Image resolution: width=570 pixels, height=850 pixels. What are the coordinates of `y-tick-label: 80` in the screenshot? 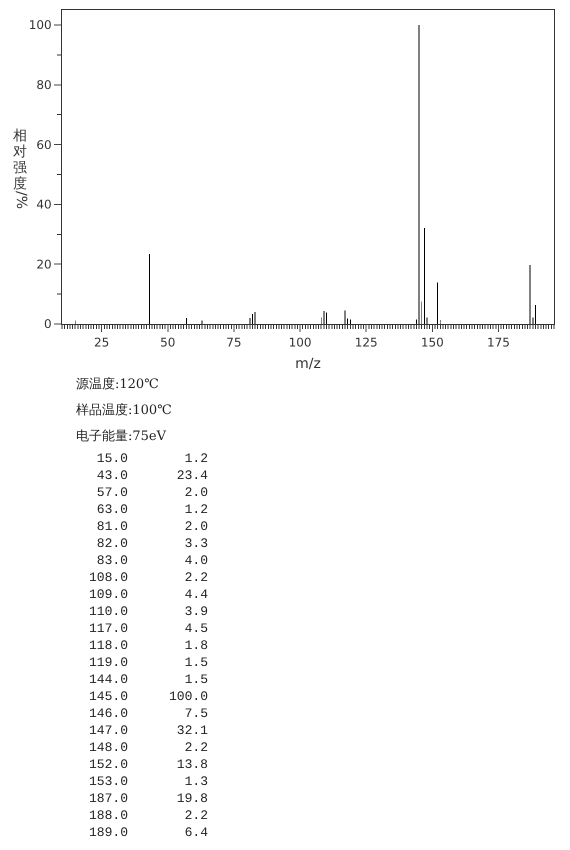 It's located at (44, 85).